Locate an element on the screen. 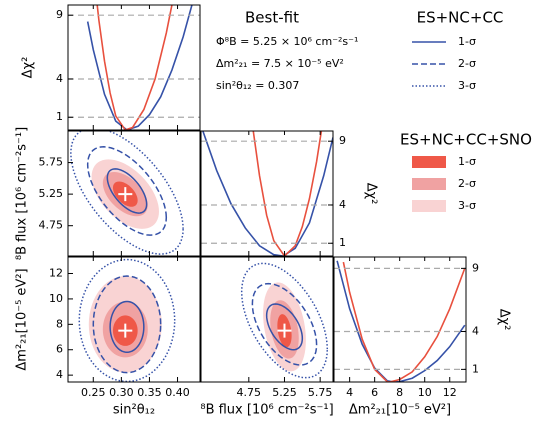 This screenshot has width=550, height=424. y-tick-label: 6 is located at coordinates (59, 349).